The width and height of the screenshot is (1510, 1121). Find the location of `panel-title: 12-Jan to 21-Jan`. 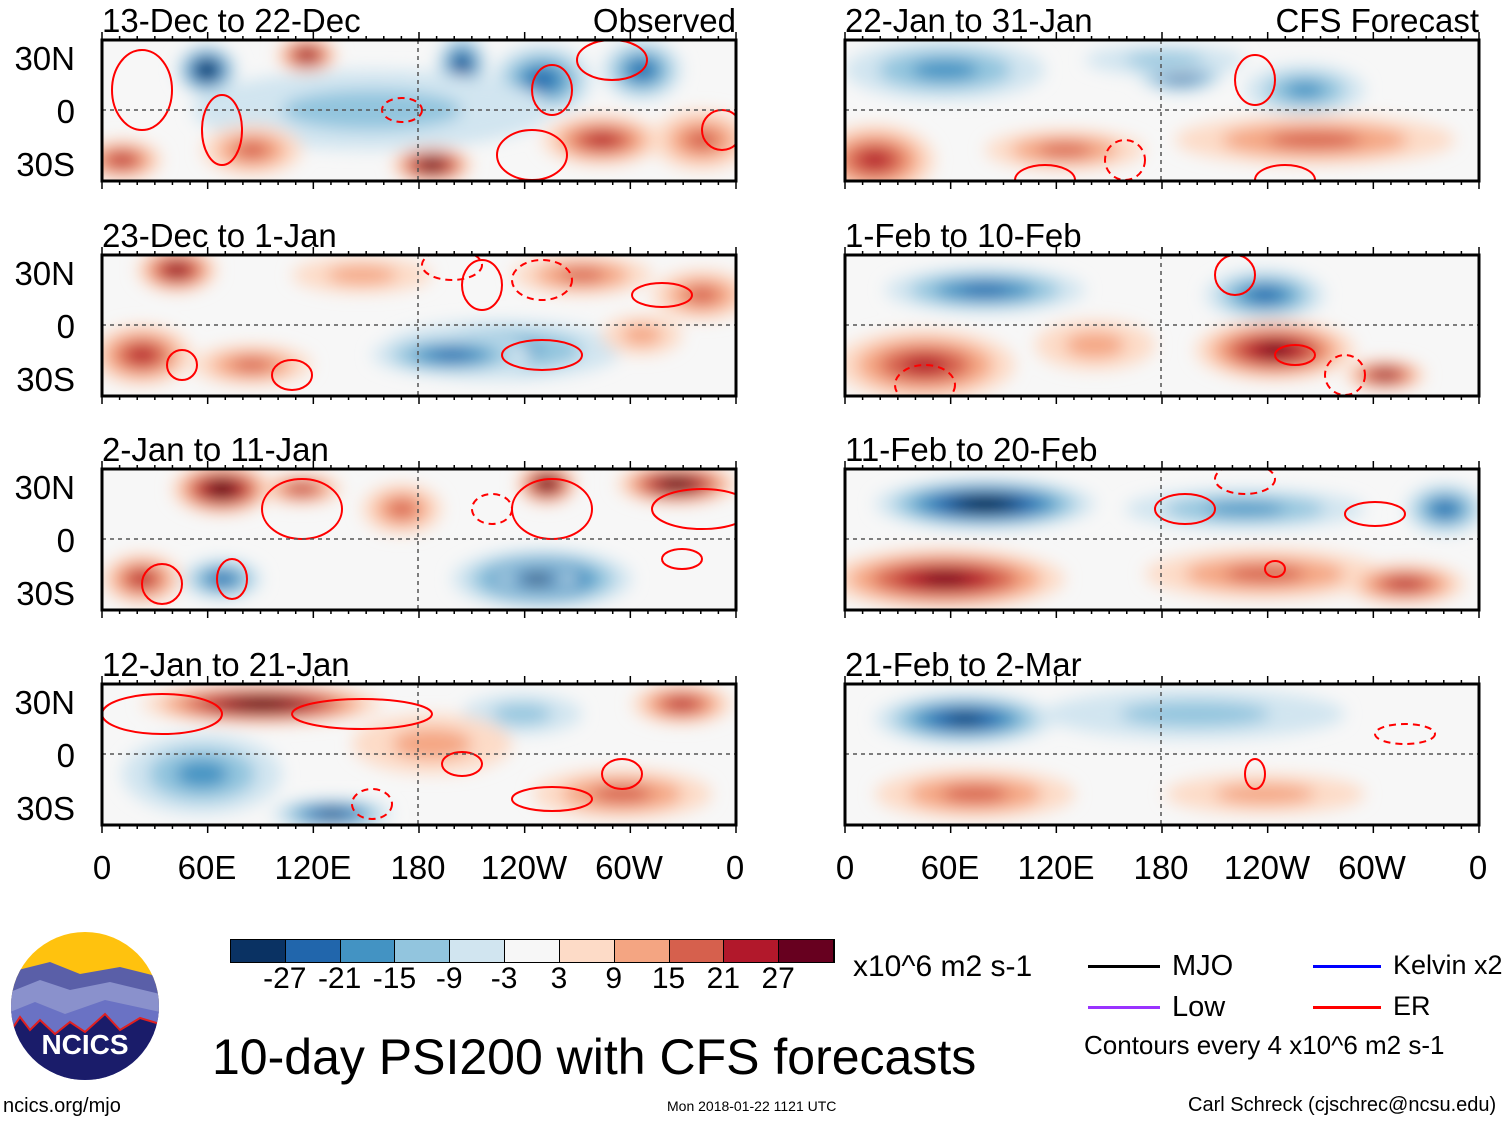

panel-title: 12-Jan to 21-Jan is located at coordinates (226, 664).